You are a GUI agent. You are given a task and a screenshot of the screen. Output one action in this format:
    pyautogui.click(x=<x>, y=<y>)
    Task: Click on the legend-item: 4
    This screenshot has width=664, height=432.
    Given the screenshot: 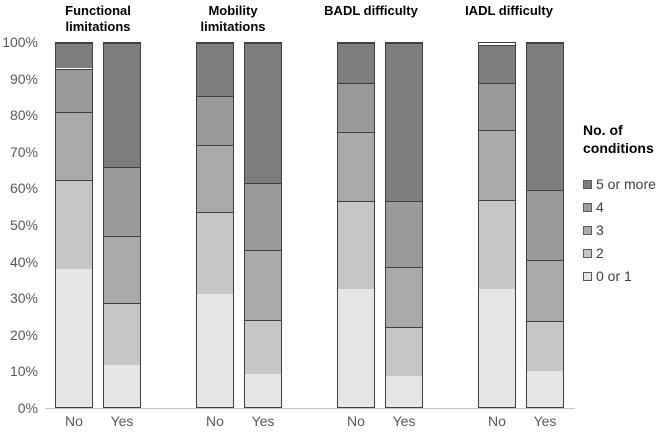 What is the action you would take?
    pyautogui.click(x=623, y=207)
    